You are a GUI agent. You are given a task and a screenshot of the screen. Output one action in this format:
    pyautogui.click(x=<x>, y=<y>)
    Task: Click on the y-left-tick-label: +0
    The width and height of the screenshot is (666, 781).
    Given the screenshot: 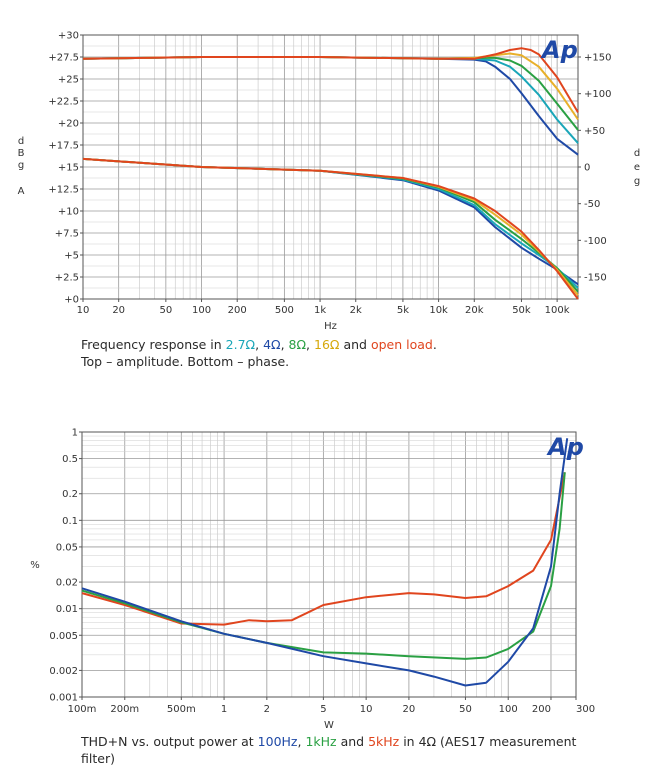 What is the action you would take?
    pyautogui.click(x=71, y=300)
    